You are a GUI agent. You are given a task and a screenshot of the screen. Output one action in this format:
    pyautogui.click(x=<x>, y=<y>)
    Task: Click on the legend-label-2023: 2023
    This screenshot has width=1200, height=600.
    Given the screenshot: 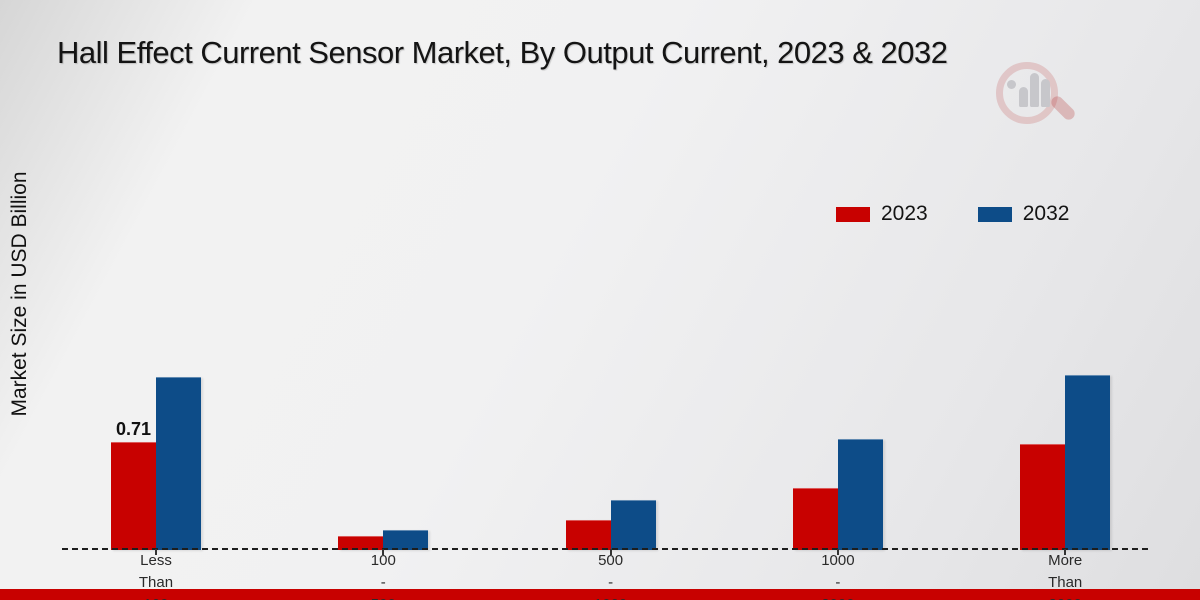 What is the action you would take?
    pyautogui.click(x=904, y=213)
    